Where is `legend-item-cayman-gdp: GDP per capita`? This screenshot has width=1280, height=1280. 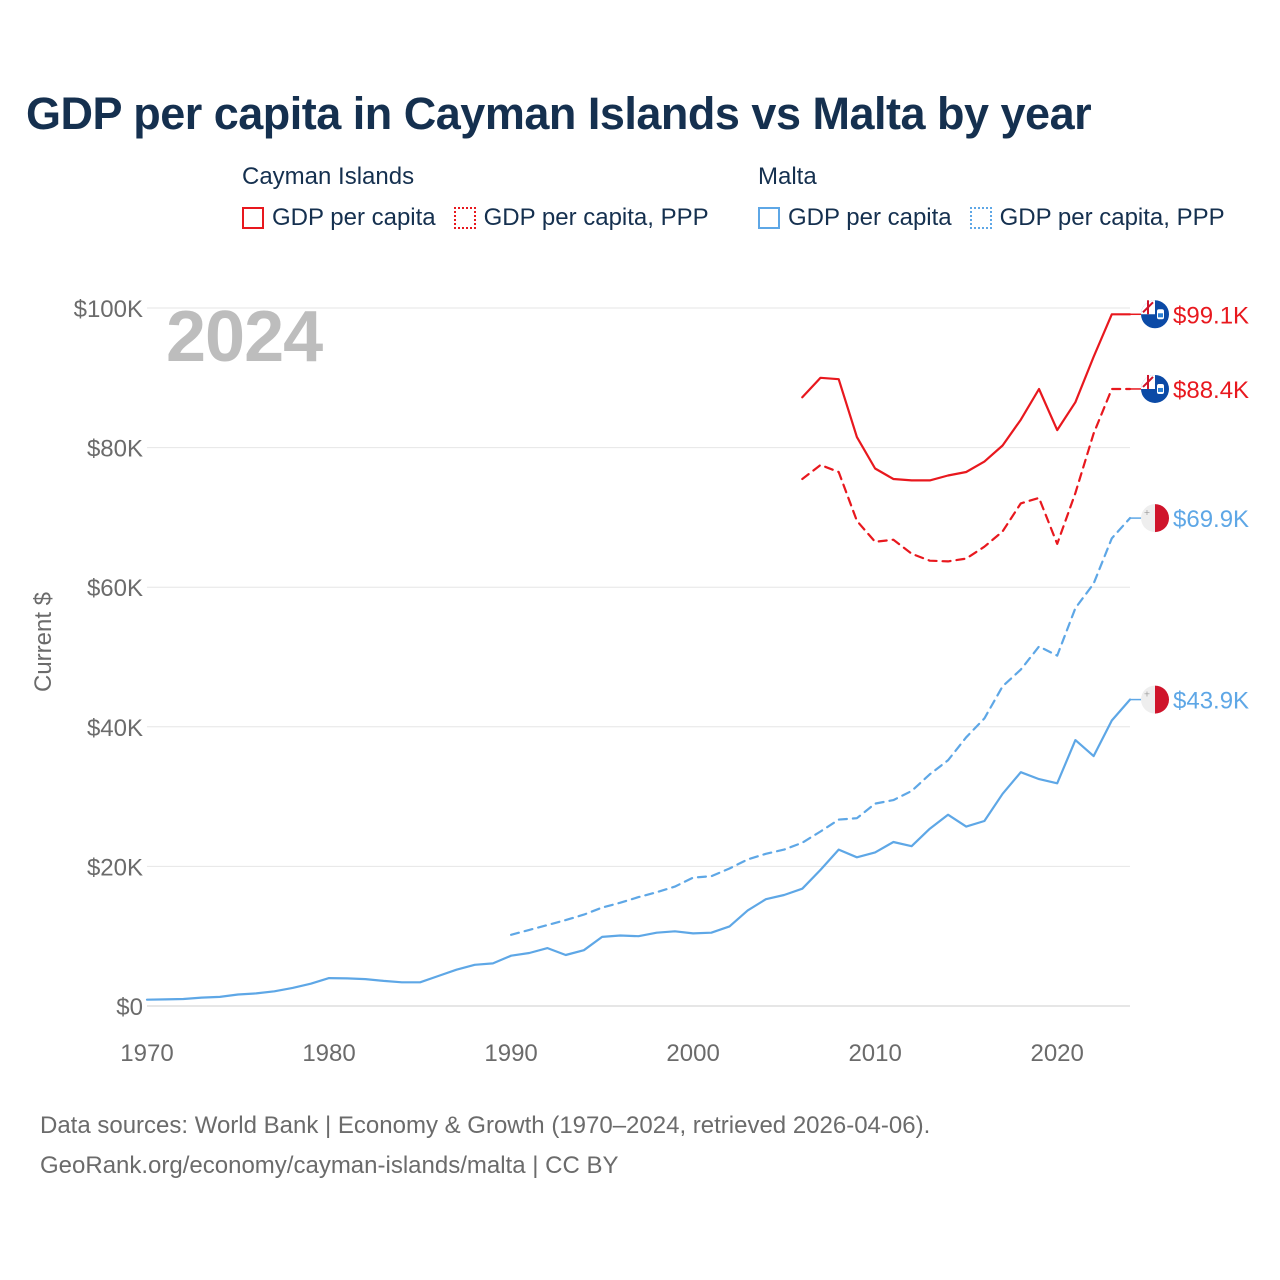
legend-item-cayman-gdp: GDP per capita is located at coordinates (339, 218).